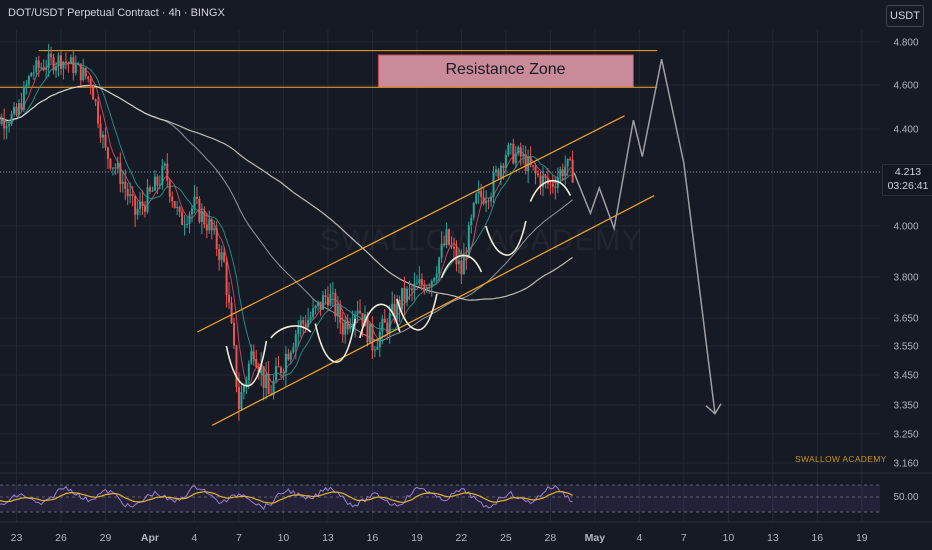  What do you see at coordinates (905, 435) in the screenshot?
I see `y-tick-label: 3.250` at bounding box center [905, 435].